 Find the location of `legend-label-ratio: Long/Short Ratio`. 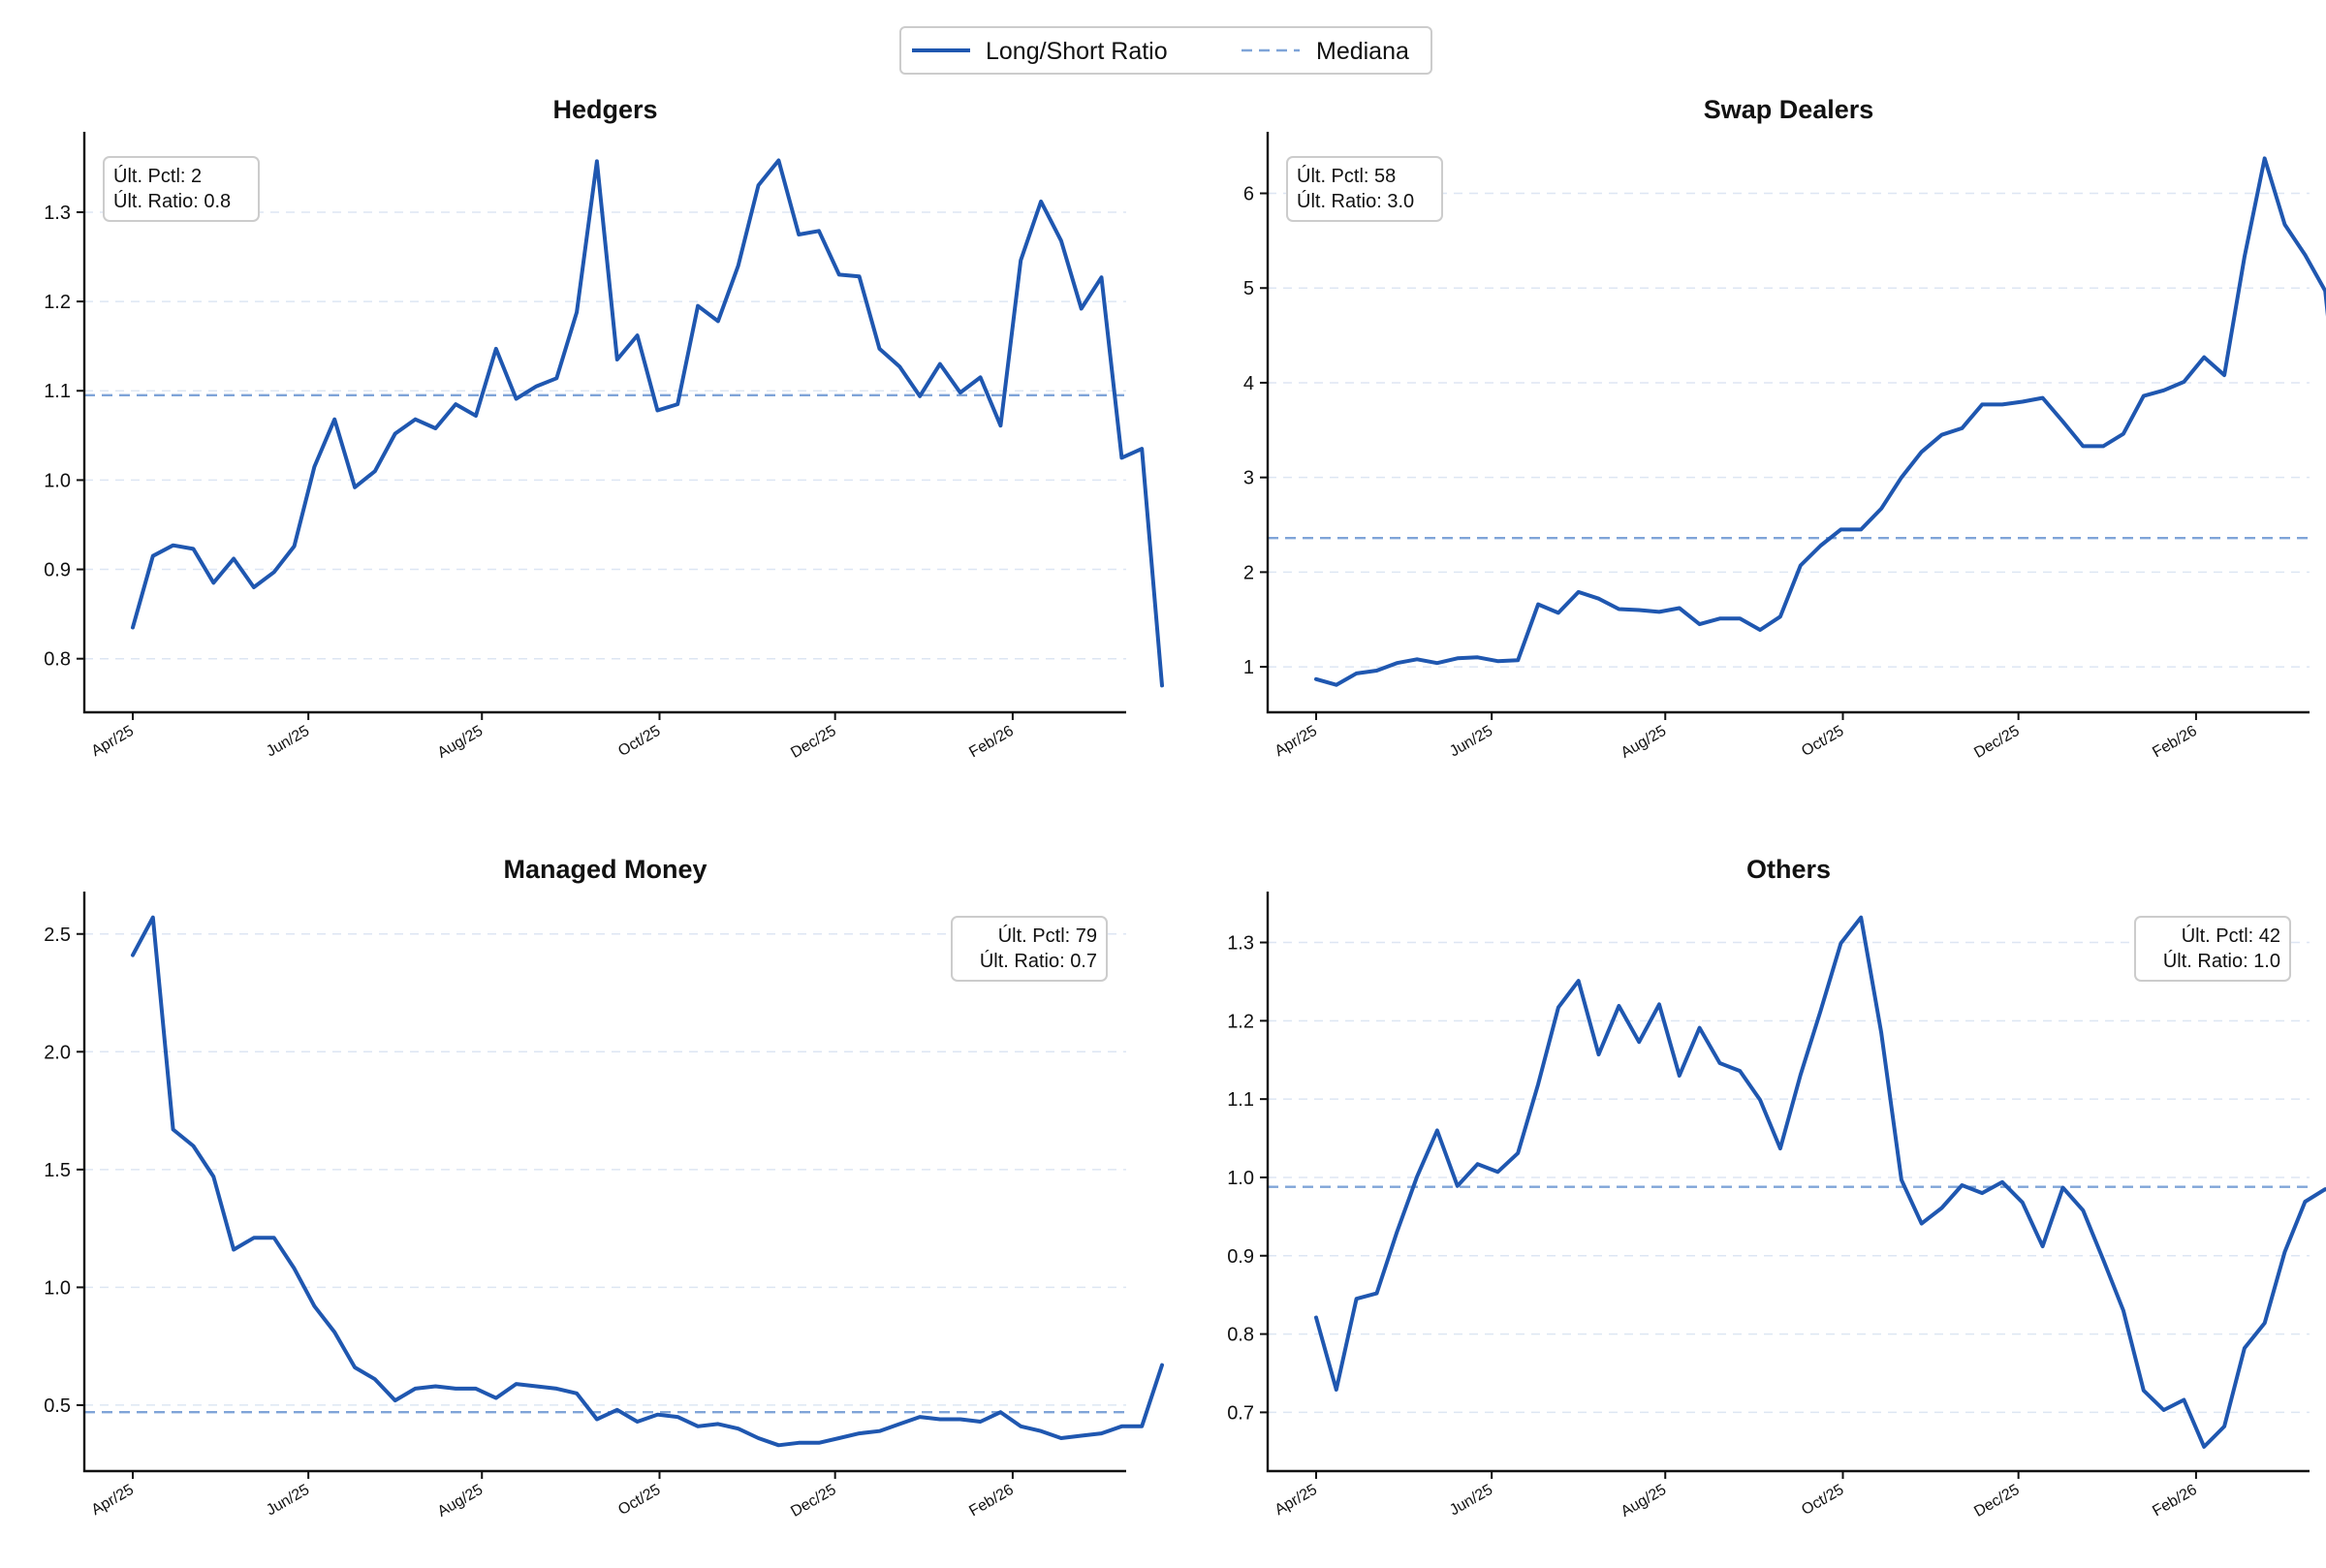

legend-label-ratio: Long/Short Ratio is located at coordinates (1077, 52).